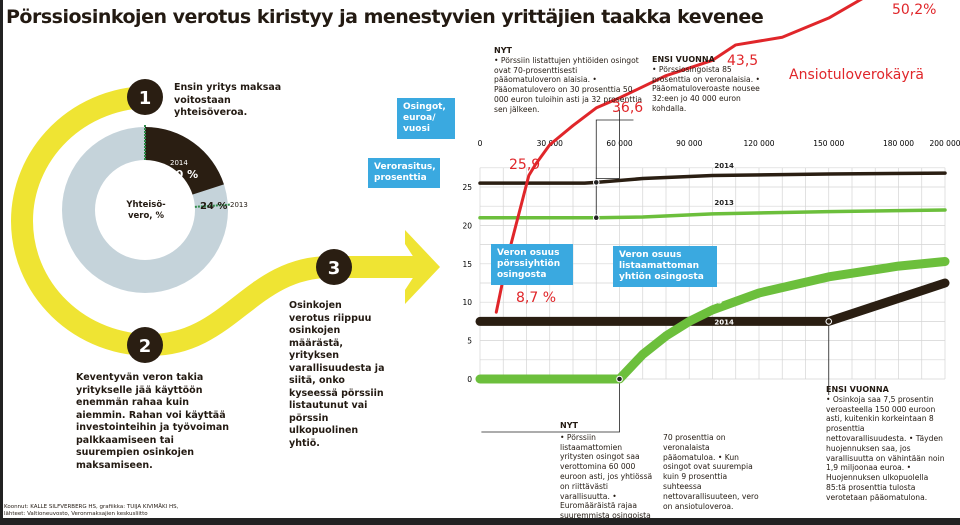 The image size is (960, 525). Describe the element at coordinates (404, 173) in the screenshot. I see `callout-y-axis: Verorasitus, prosenttia` at that location.